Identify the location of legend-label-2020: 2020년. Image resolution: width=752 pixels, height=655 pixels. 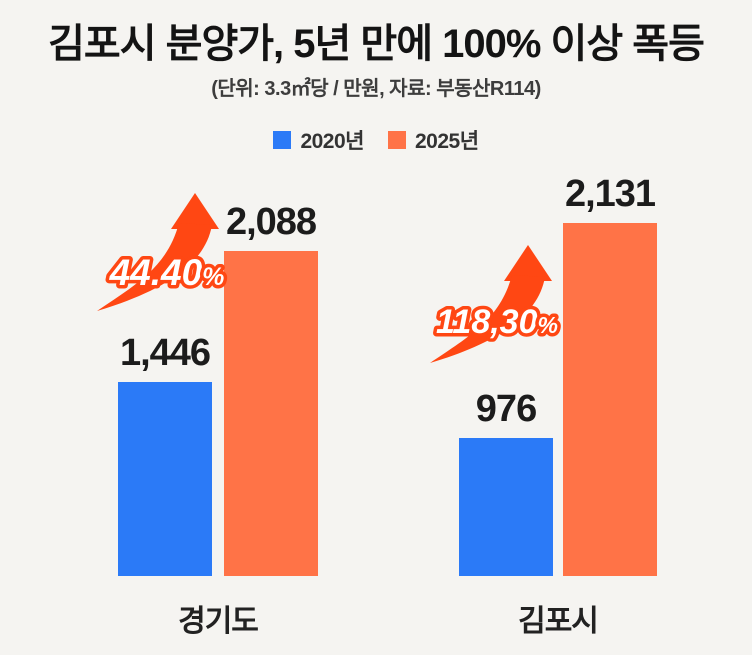
(332, 141).